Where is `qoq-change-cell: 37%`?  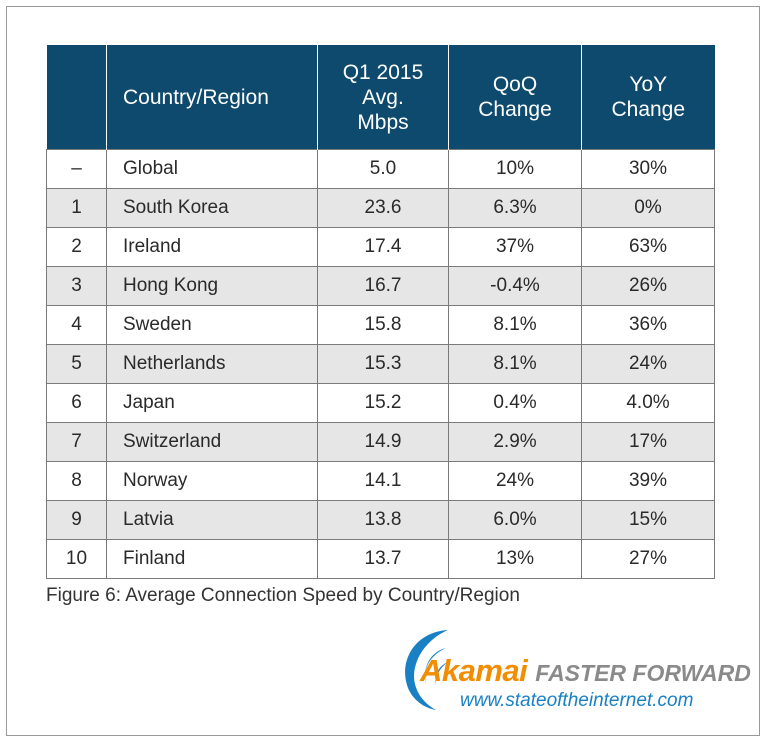
qoq-change-cell: 37% is located at coordinates (515, 247).